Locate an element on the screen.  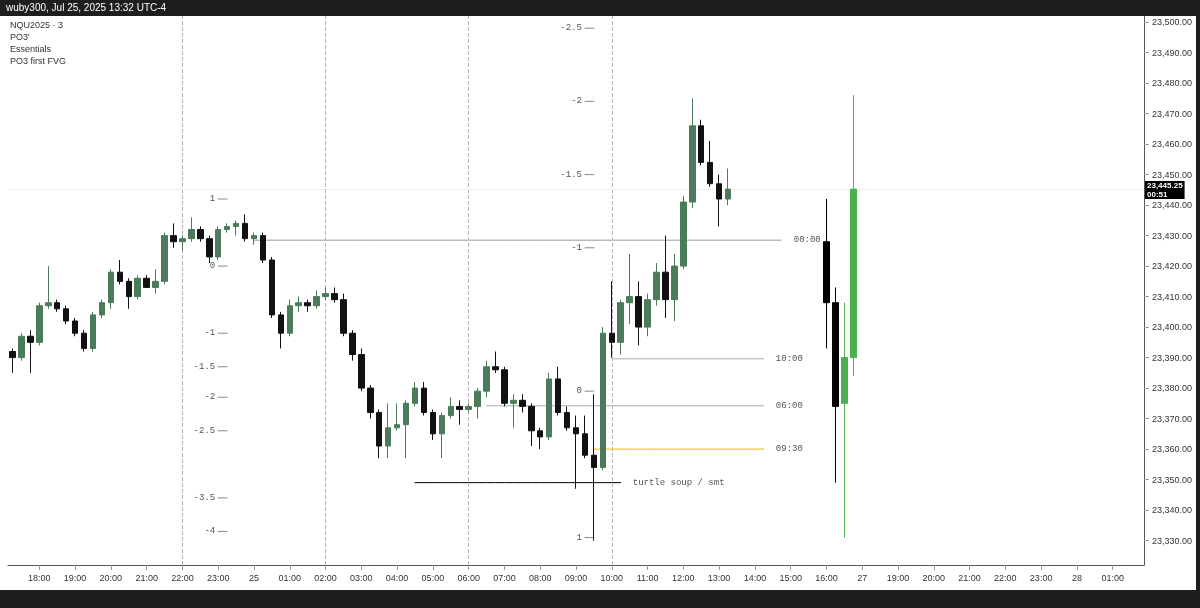
x-tick-label: 07:00 is located at coordinates (504, 577).